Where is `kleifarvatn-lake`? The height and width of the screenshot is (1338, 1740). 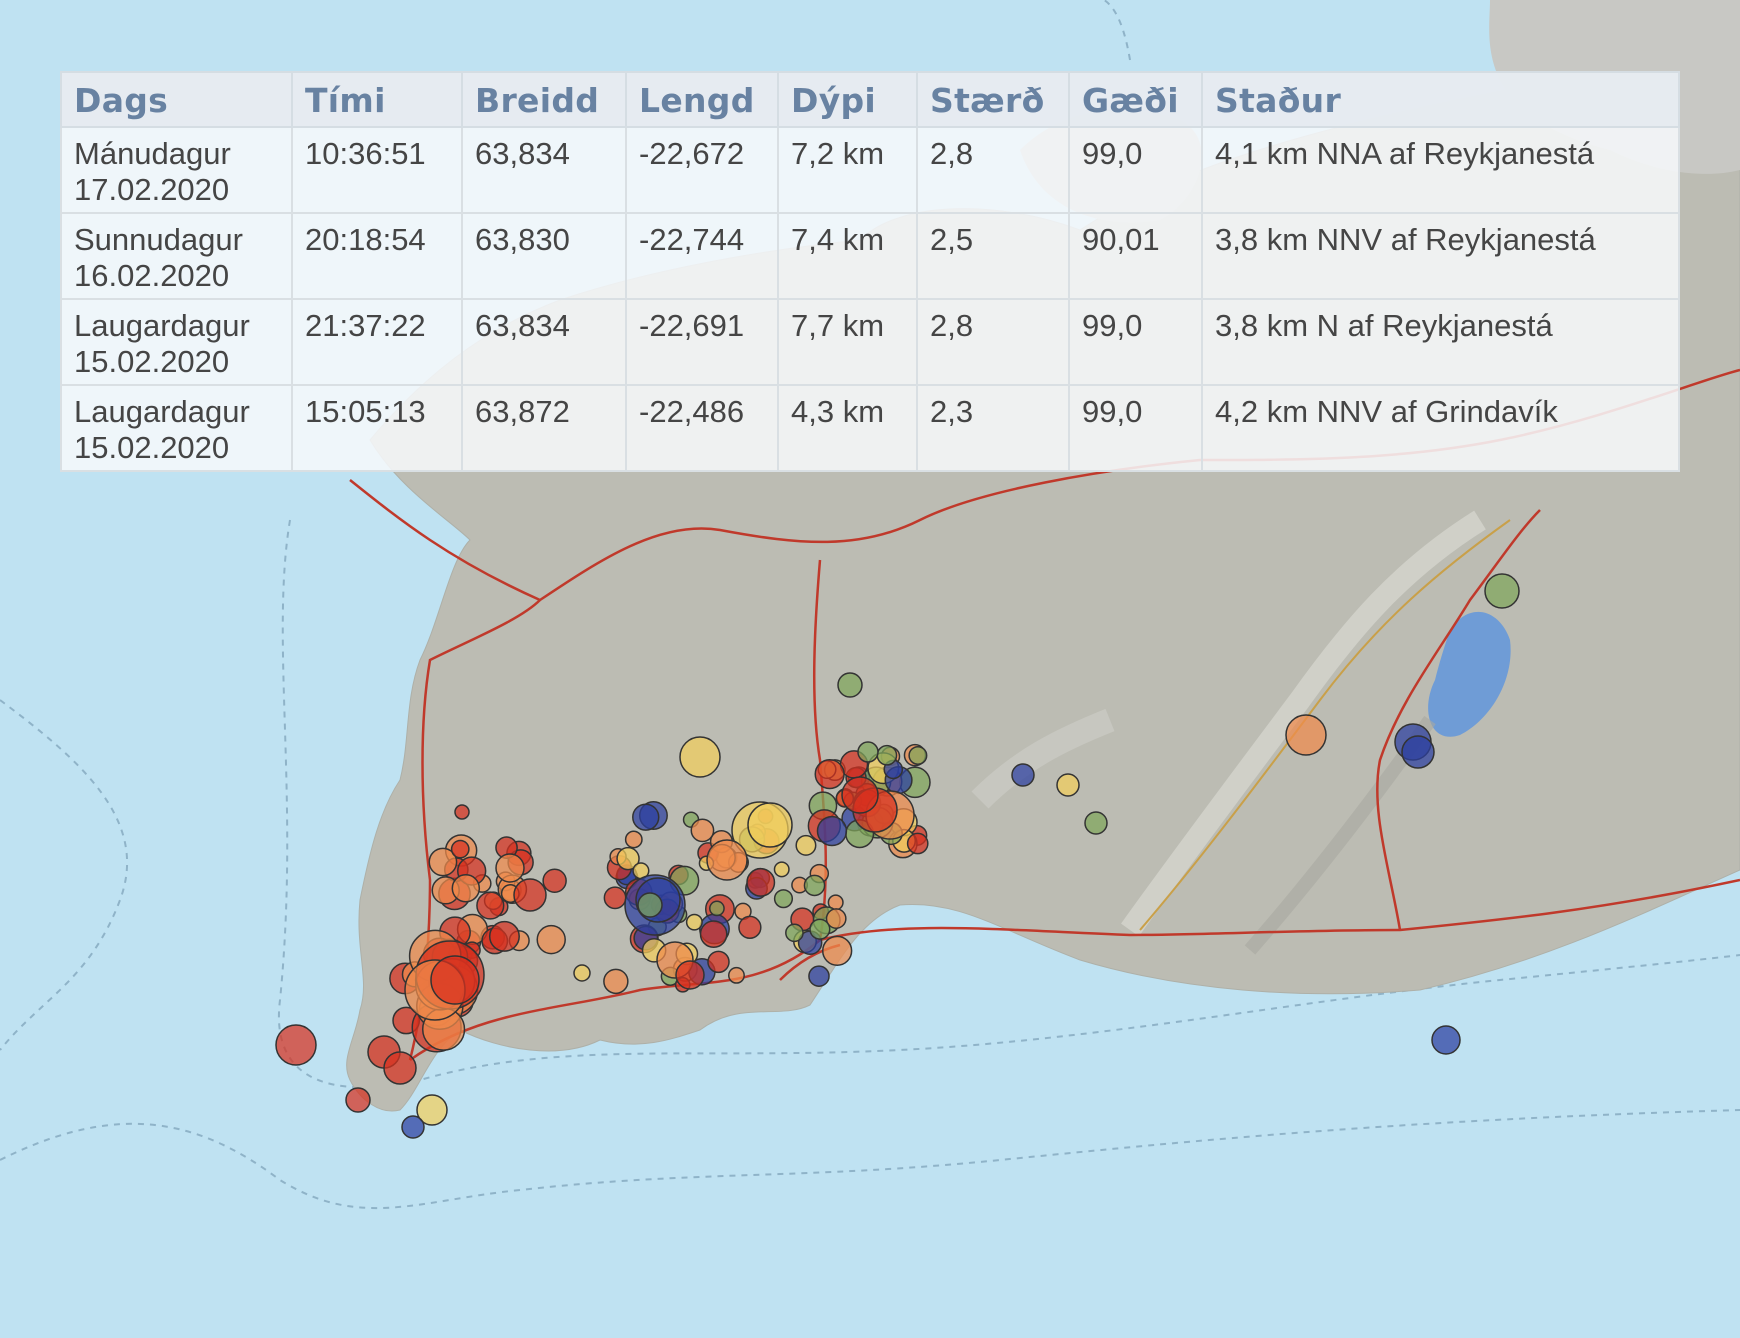
kleifarvatn-lake is located at coordinates (1469, 674).